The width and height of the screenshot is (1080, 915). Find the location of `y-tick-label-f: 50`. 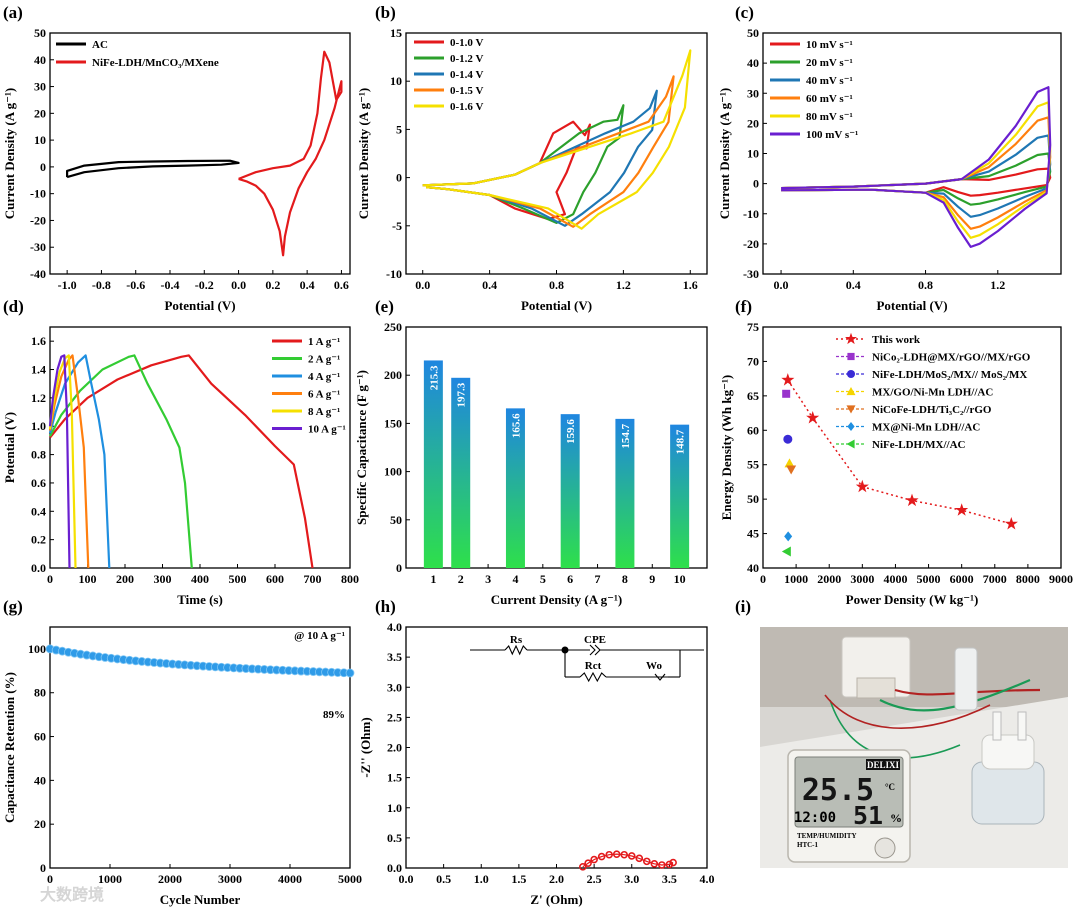

y-tick-label-f: 50 is located at coordinates (753, 499).